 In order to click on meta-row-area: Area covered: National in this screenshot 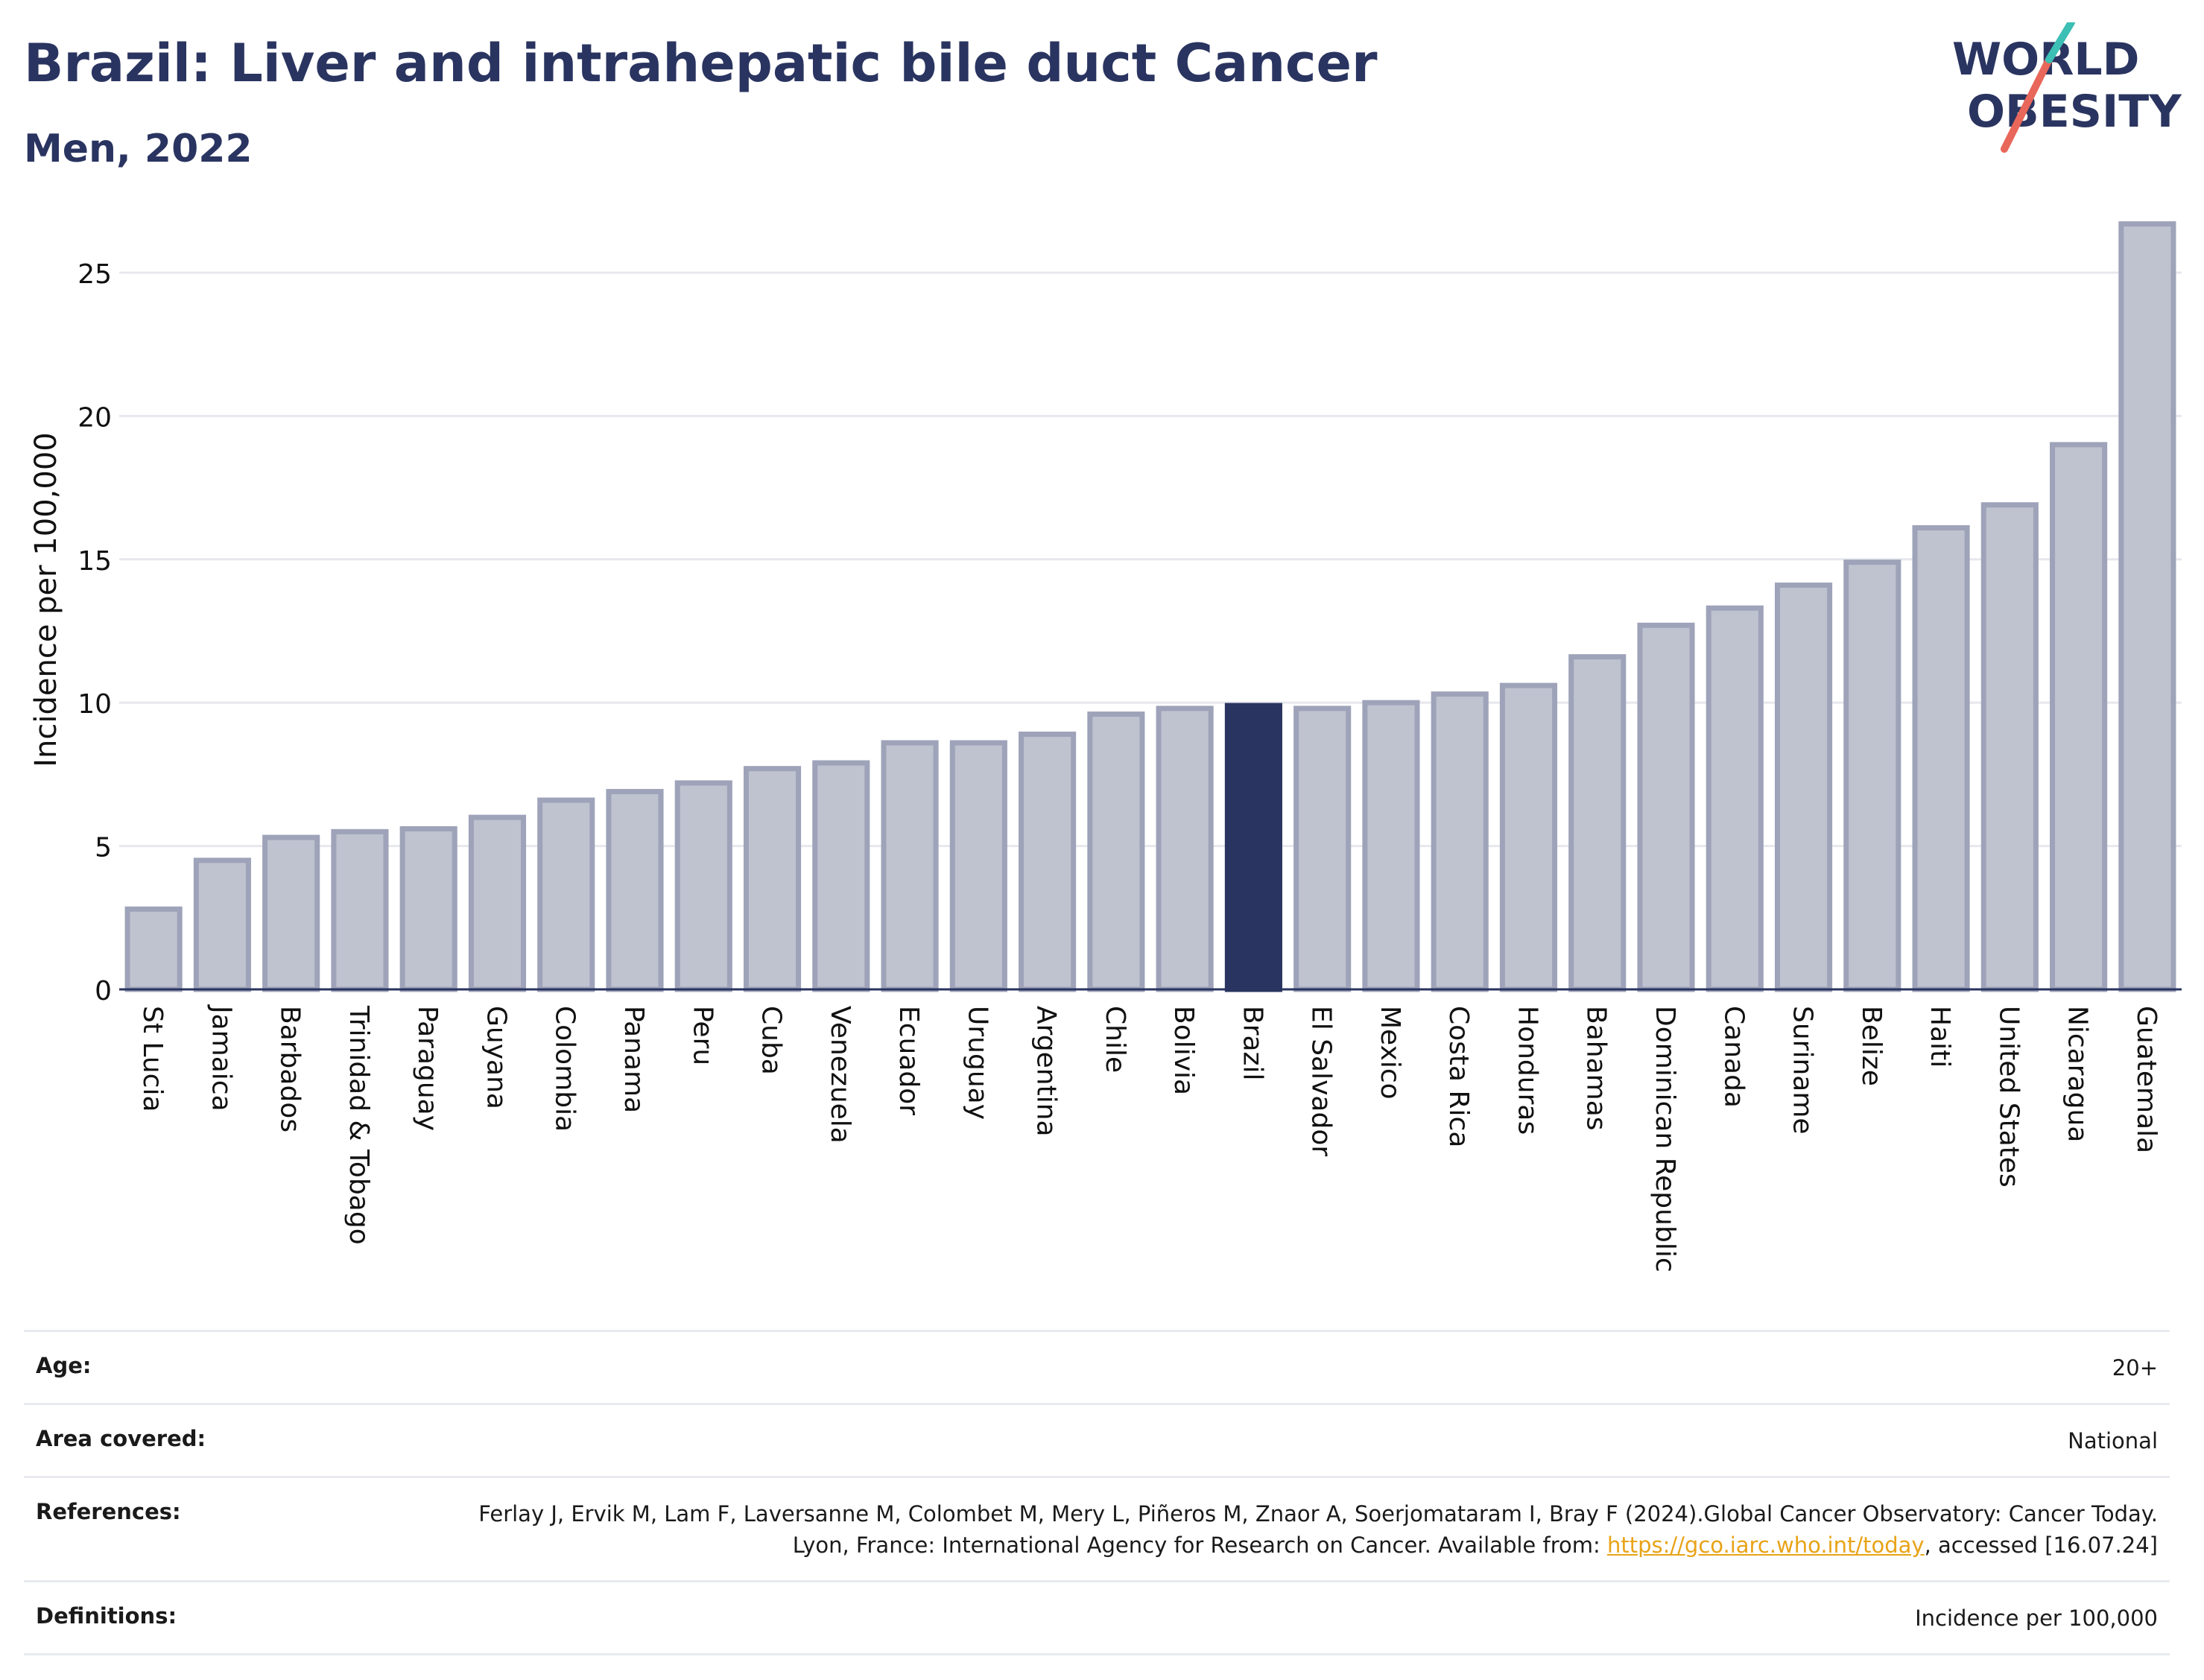, I will do `click(1097, 1439)`.